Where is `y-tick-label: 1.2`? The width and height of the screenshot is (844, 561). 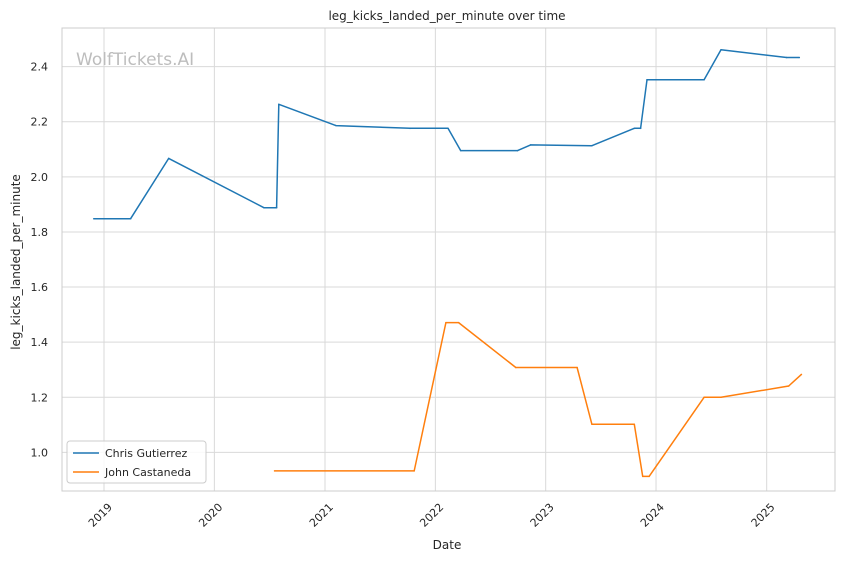 y-tick-label: 1.2 is located at coordinates (40, 397).